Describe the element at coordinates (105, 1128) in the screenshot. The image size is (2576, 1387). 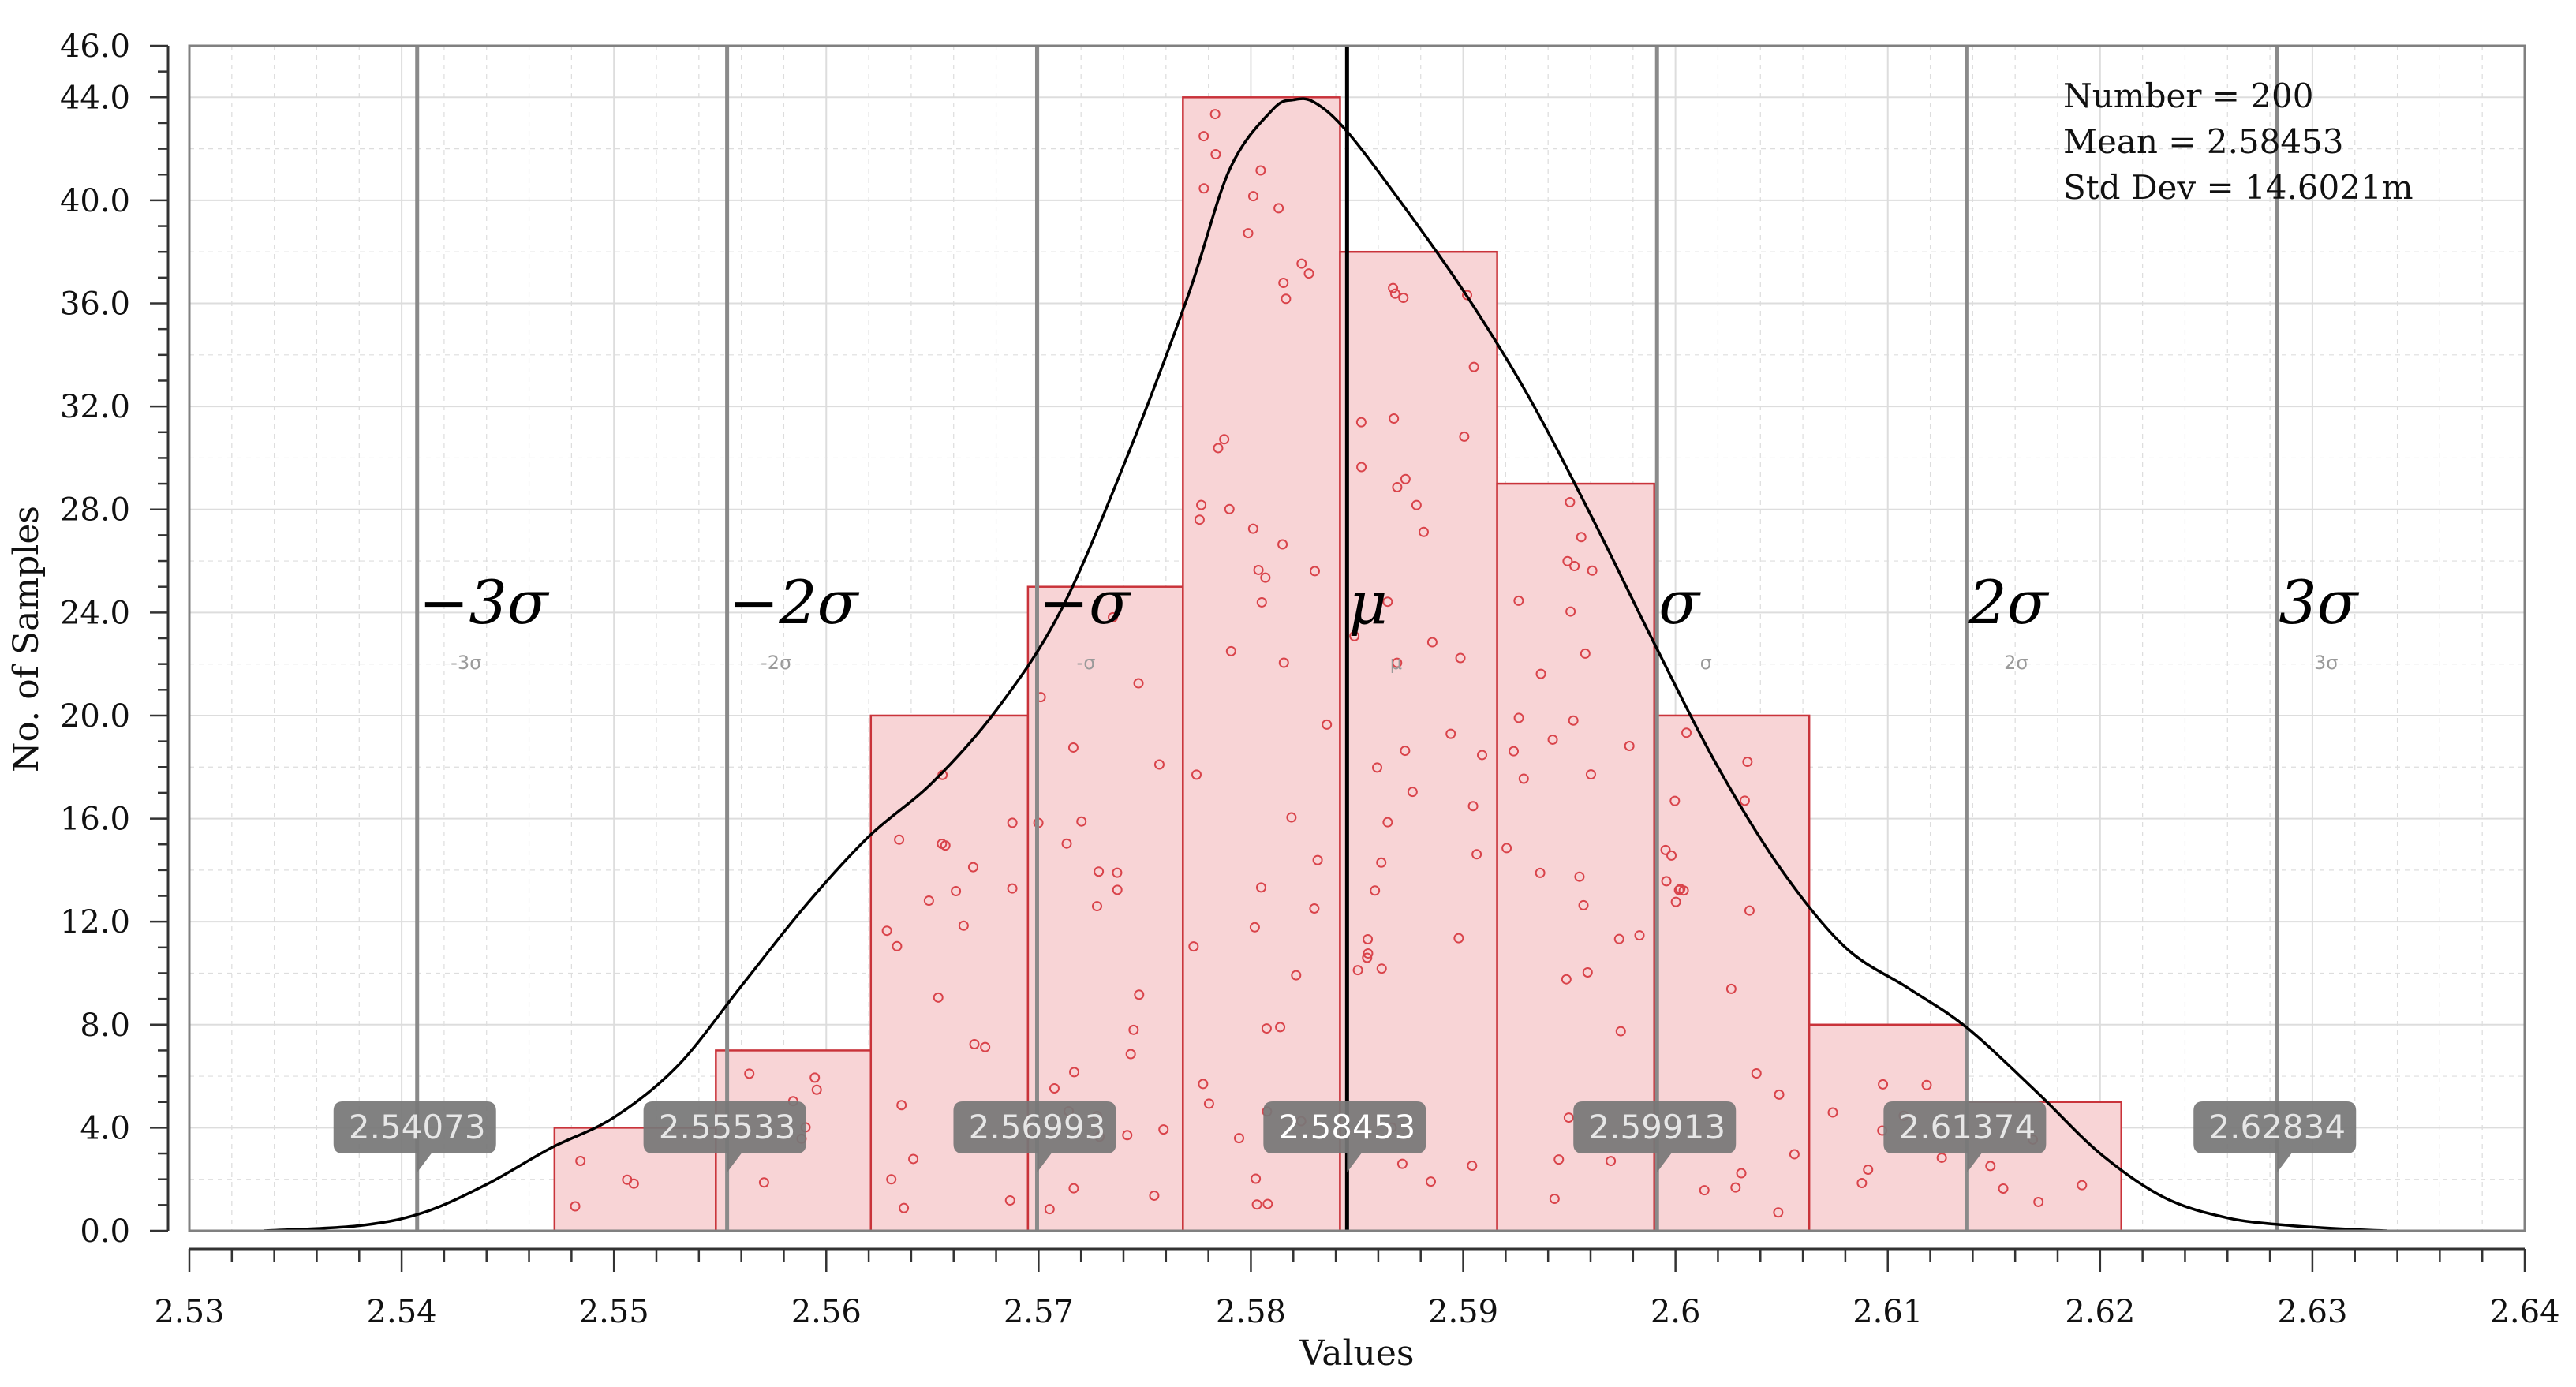
I see `y-tick-label: 4.0` at that location.